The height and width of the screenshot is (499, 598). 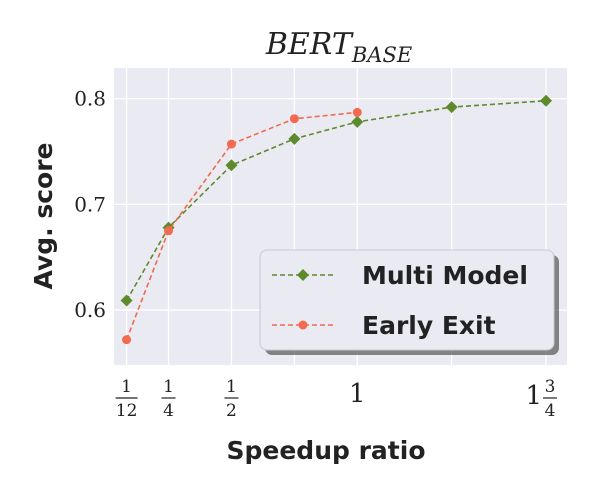 I want to click on legend: Multi Model Early Exit, so click(x=409, y=302).